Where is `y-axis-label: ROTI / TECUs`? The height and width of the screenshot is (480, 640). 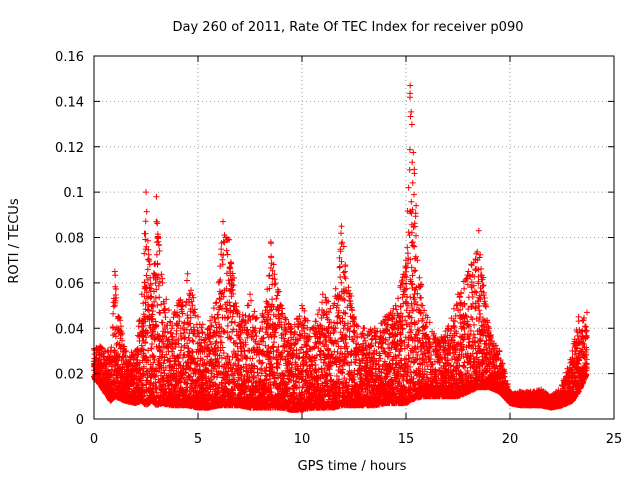 y-axis-label: ROTI / TECUs is located at coordinates (14, 240).